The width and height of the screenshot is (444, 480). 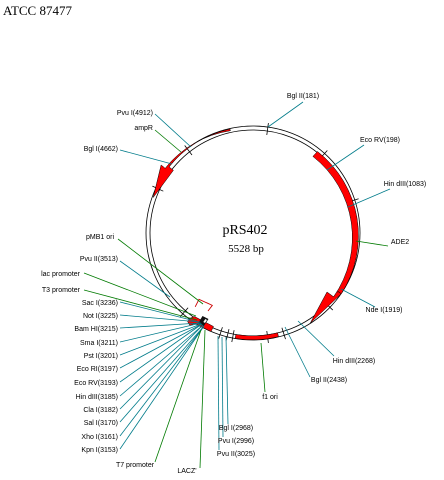 What do you see at coordinates (405, 184) in the screenshot?
I see `site-label-hin-diii-1083: Hin dIII(1083)` at bounding box center [405, 184].